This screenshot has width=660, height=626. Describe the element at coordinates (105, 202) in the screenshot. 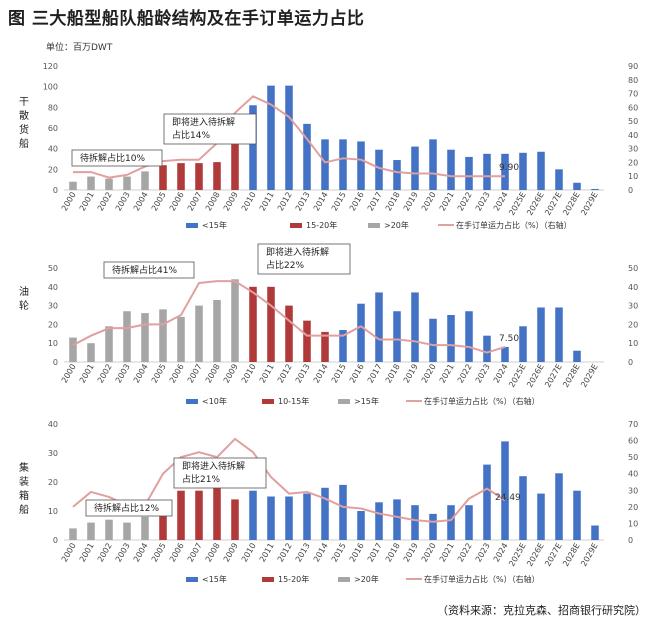

I see `x-tick-label: 2002` at that location.